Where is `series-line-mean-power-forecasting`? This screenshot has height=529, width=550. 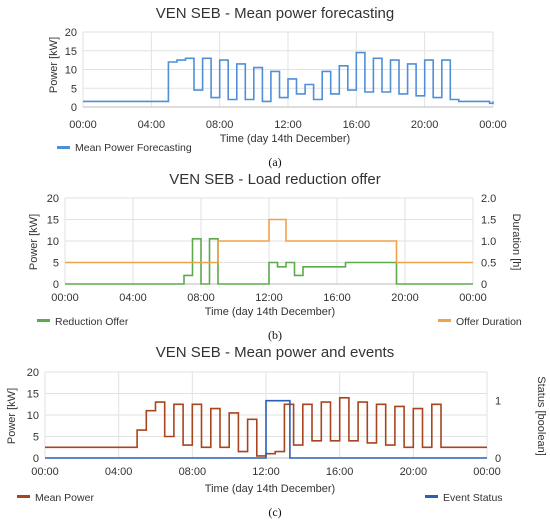
series-line-mean-power-forecasting is located at coordinates (288, 78).